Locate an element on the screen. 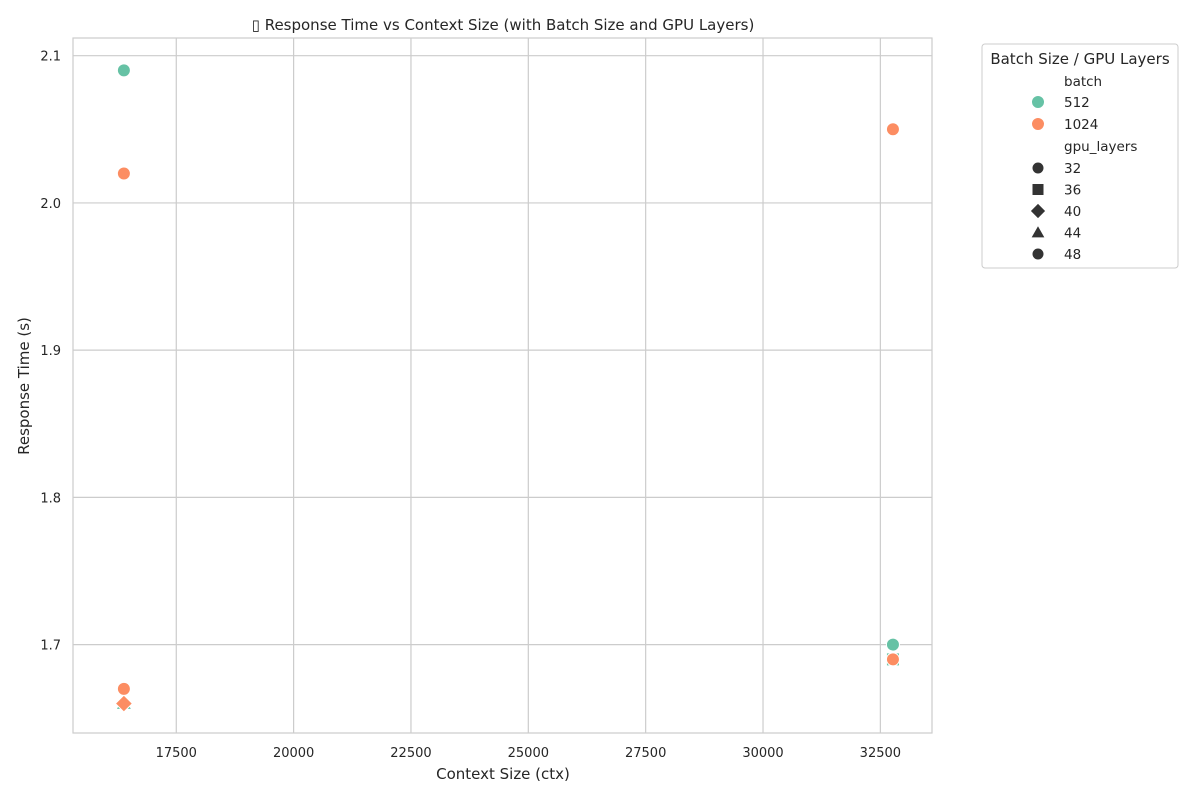 The height and width of the screenshot is (800, 1200). y-tick-label: 1.7 is located at coordinates (50, 646).